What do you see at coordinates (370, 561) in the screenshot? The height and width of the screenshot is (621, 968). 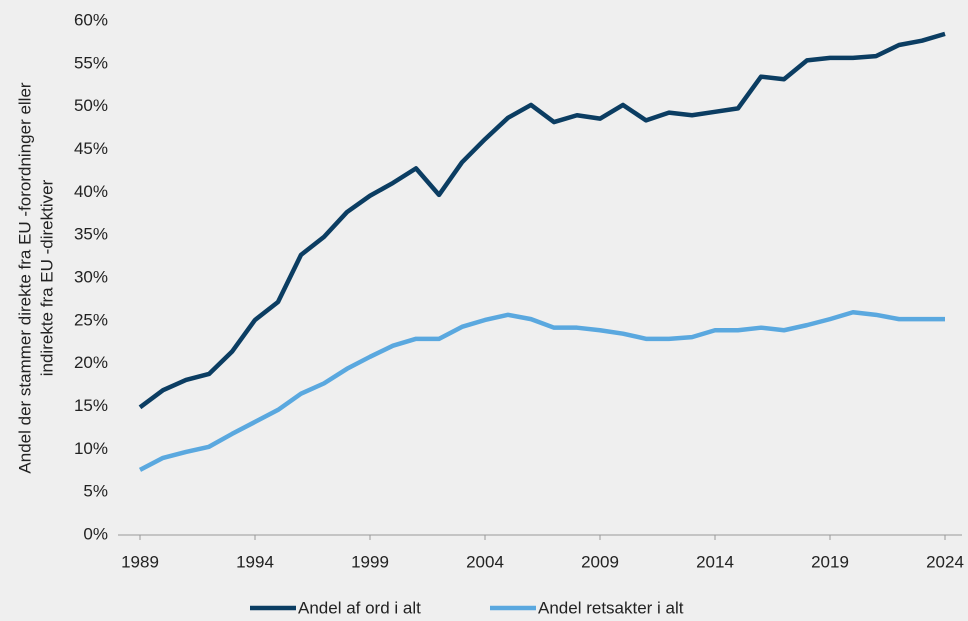 I see `x-tick-label: 1999` at bounding box center [370, 561].